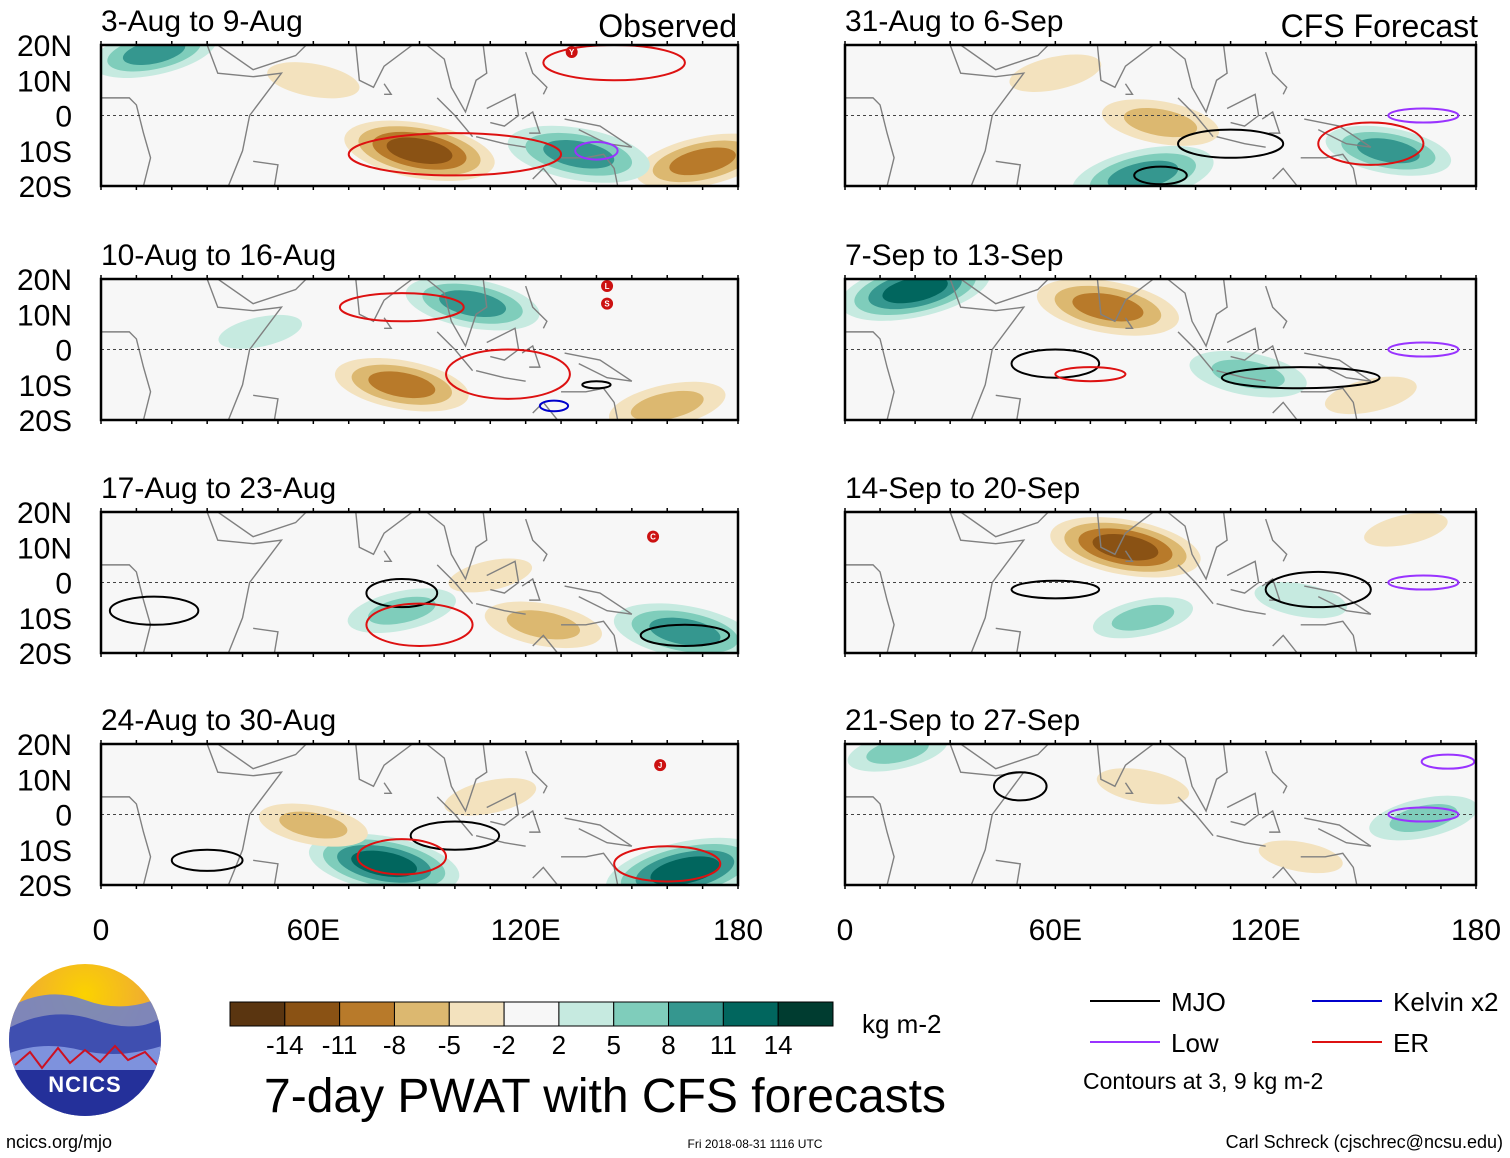 The image size is (1510, 1158). Describe the element at coordinates (660, 765) in the screenshot. I see `storm-marker: J` at that location.